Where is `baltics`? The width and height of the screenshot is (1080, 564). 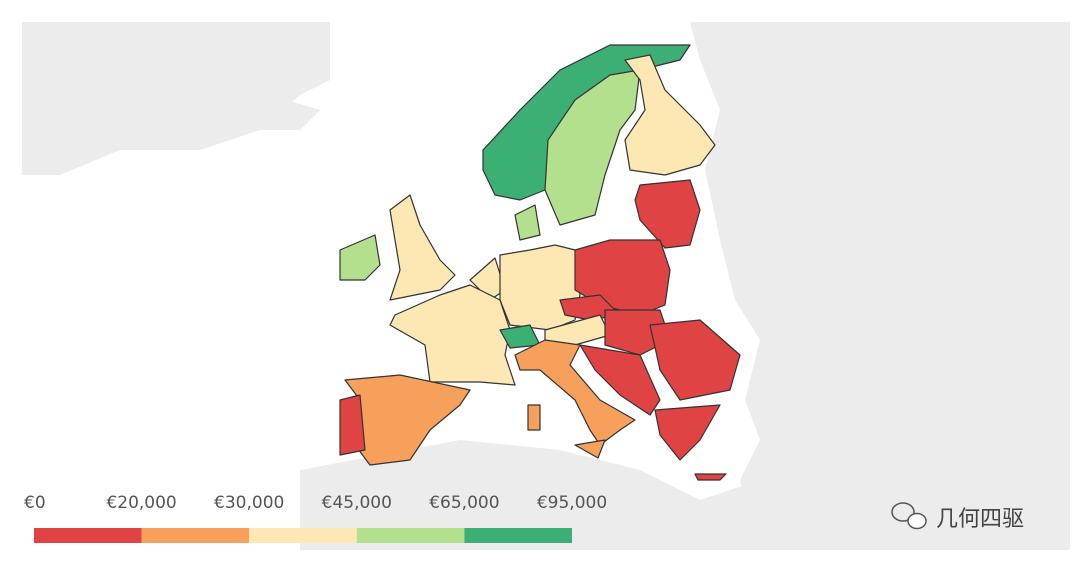
baltics is located at coordinates (667, 214).